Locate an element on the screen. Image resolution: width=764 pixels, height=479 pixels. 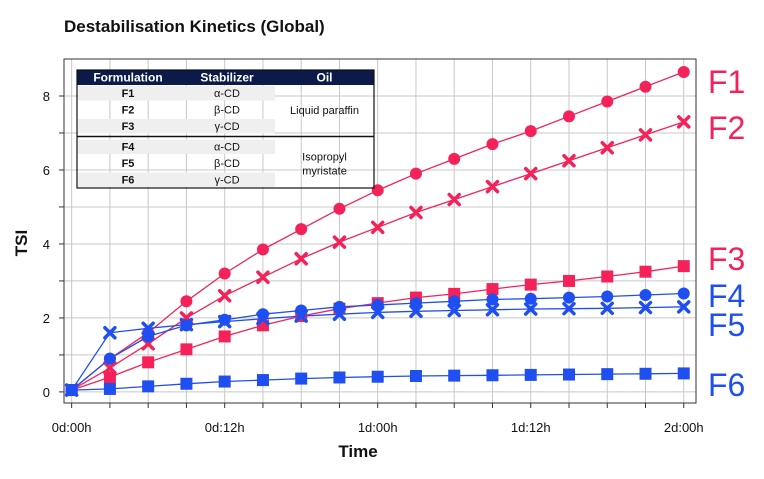
y-tick-label: 4 is located at coordinates (46, 244).